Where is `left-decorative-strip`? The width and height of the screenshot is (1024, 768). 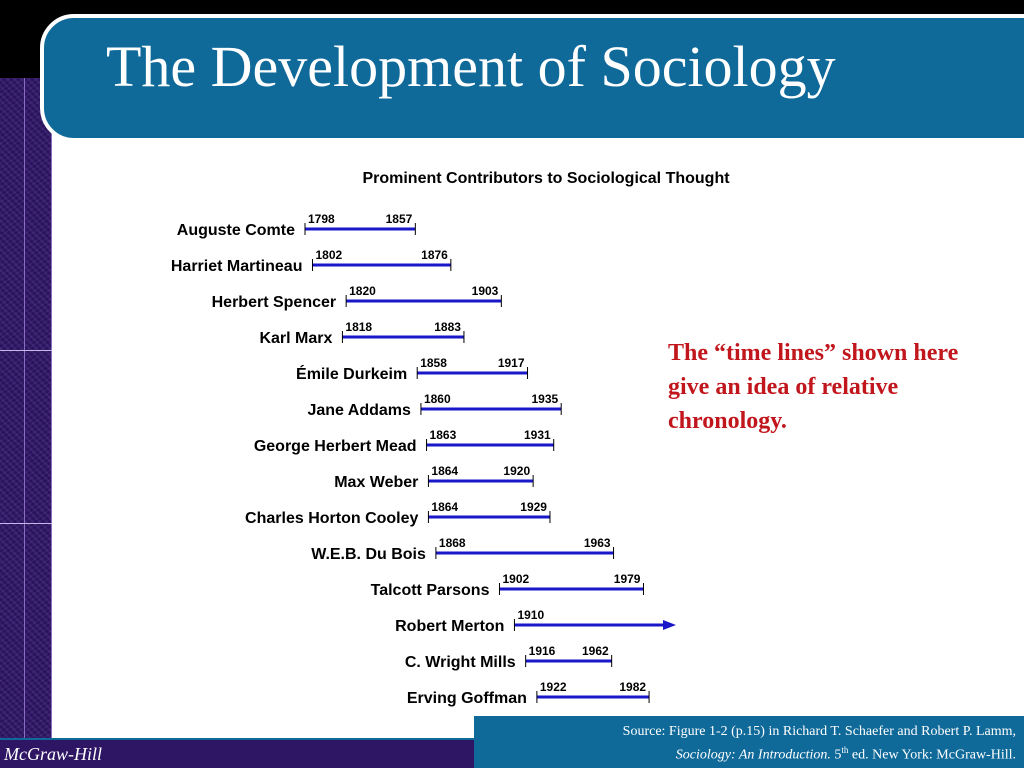
left-decorative-strip is located at coordinates (26, 408).